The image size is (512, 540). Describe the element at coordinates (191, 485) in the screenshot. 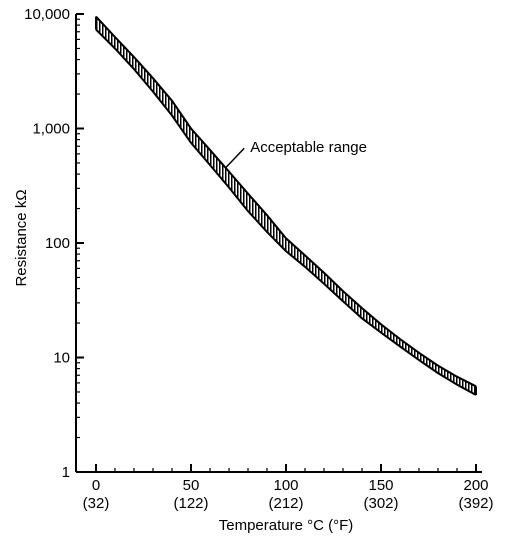

I see `x-tick-label: 50` at that location.